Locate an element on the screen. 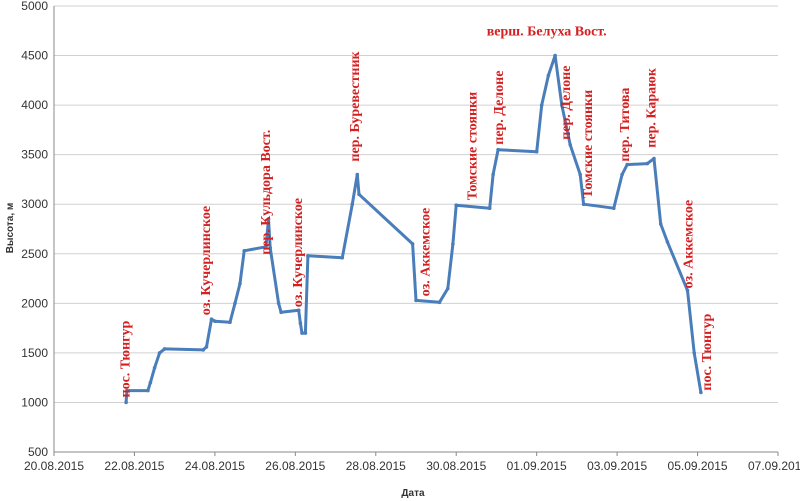 The height and width of the screenshot is (501, 800). y-tick-label: 5000 is located at coordinates (34, 6).